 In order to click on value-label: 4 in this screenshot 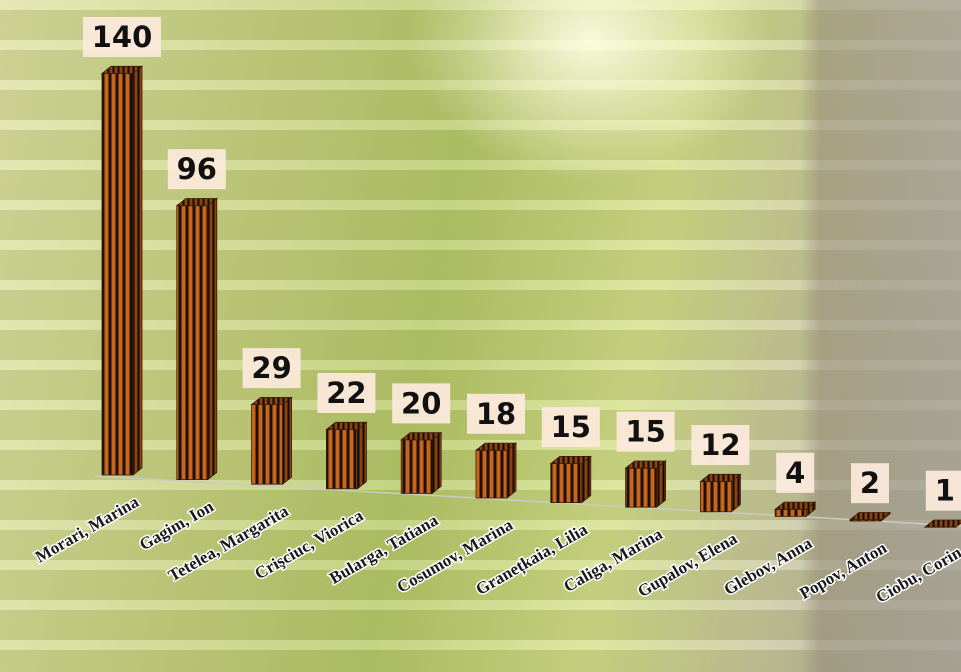, I will do `click(795, 473)`.